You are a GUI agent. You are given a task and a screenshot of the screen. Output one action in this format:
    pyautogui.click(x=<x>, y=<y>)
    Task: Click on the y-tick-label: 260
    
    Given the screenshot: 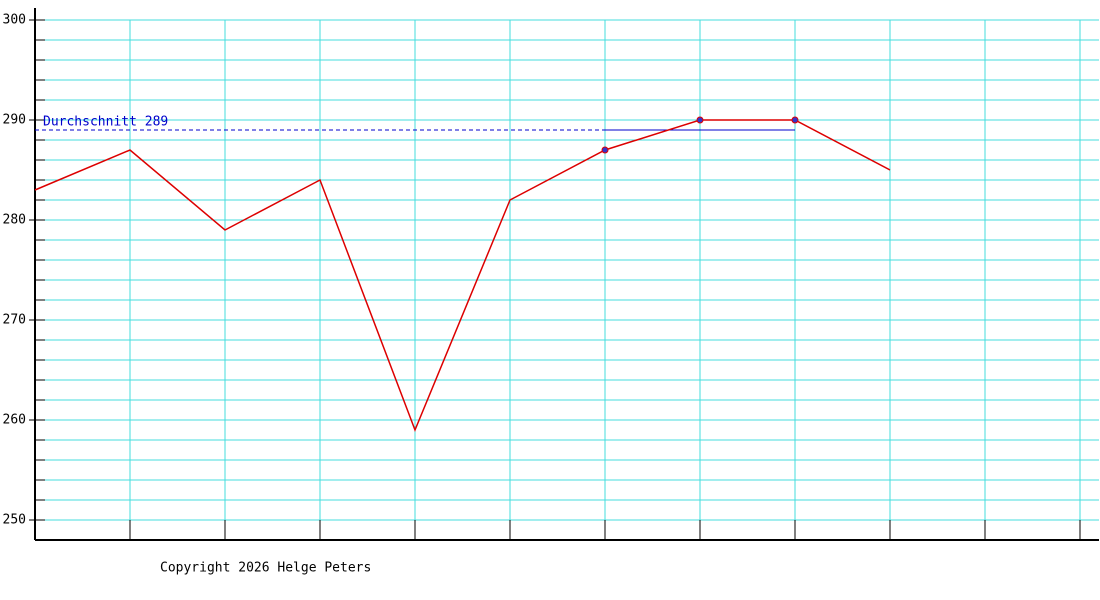 What is the action you would take?
    pyautogui.click(x=14, y=420)
    